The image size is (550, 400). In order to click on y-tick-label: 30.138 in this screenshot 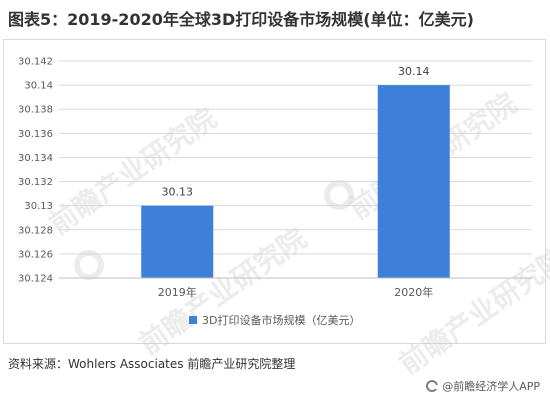, I will do `click(35, 110)`.